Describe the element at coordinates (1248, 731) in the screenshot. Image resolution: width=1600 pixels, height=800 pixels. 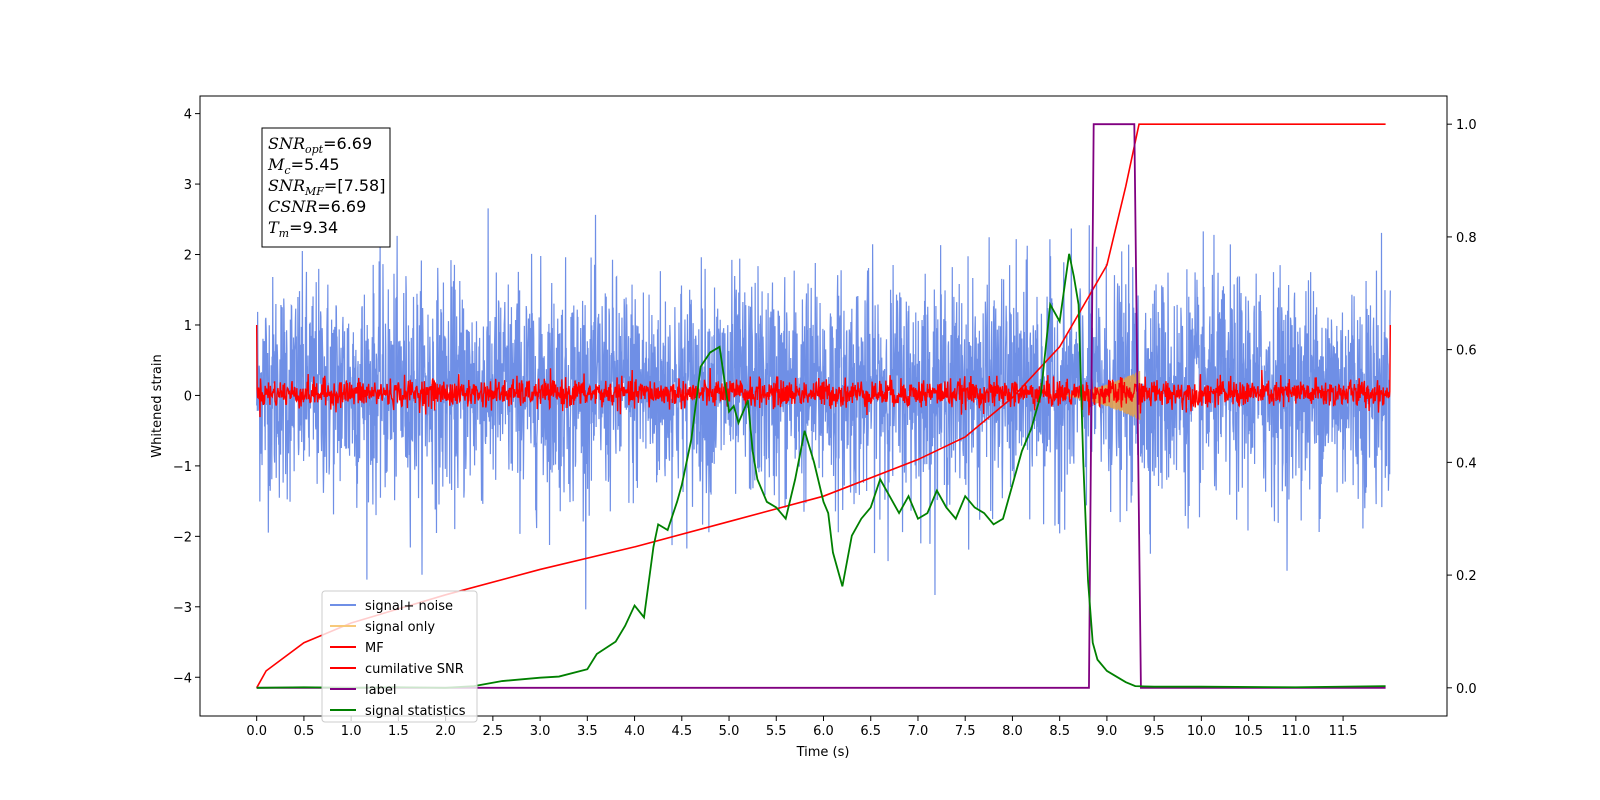
I see `x-tick-label: 10.5` at that location.